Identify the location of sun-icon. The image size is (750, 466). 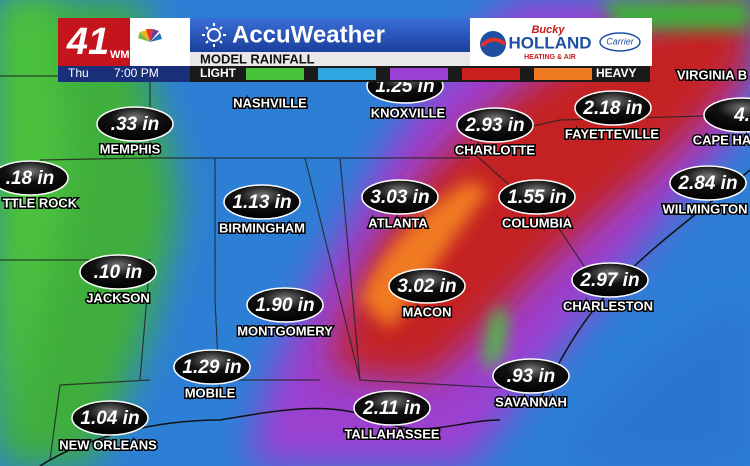
(214, 35).